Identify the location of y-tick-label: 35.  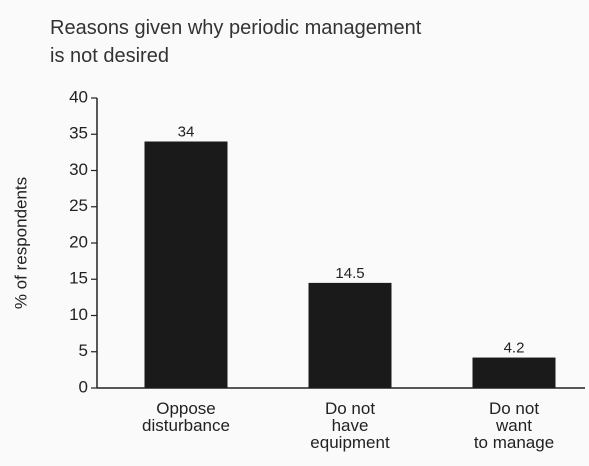
(78, 133).